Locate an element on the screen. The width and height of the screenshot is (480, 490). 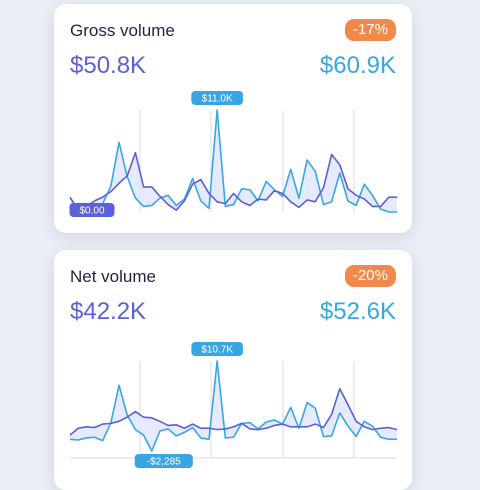
peak-tooltip-text: $10.7K is located at coordinates (217, 350).